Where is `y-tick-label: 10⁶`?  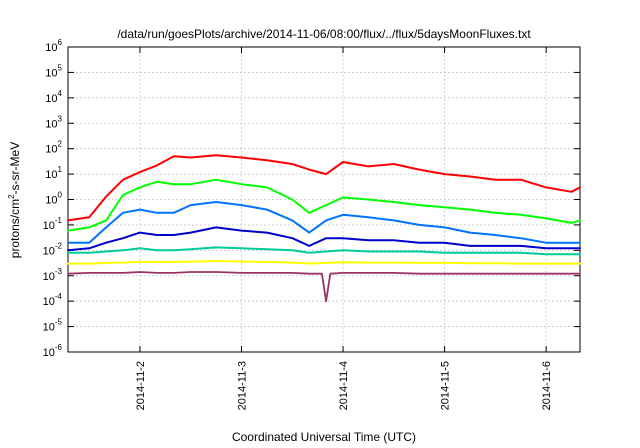
y-tick-label: 10⁶ is located at coordinates (53, 46).